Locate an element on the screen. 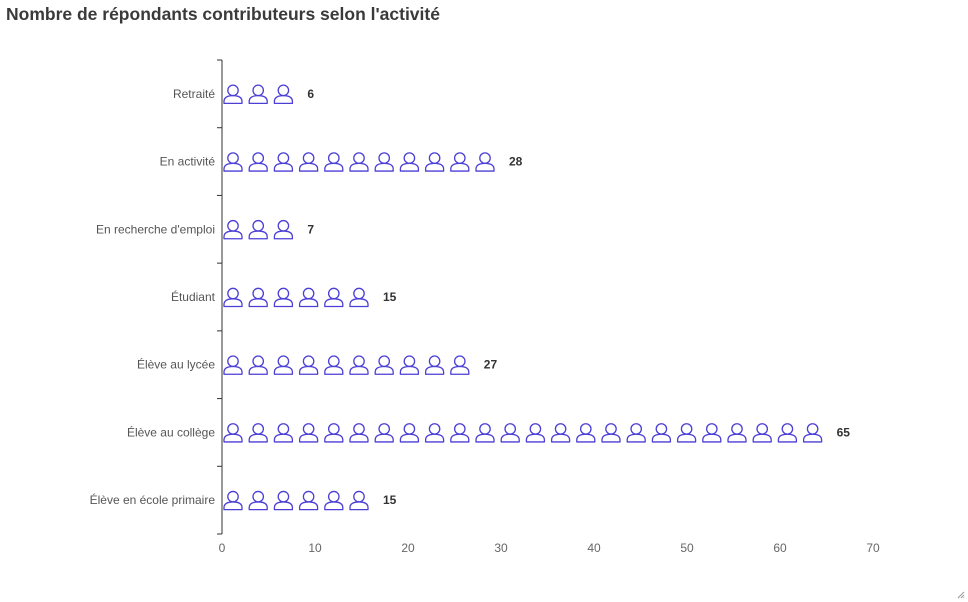 The height and width of the screenshot is (602, 968). x-axis: 0 10 20 30 40 50 60 70 is located at coordinates (549, 548).